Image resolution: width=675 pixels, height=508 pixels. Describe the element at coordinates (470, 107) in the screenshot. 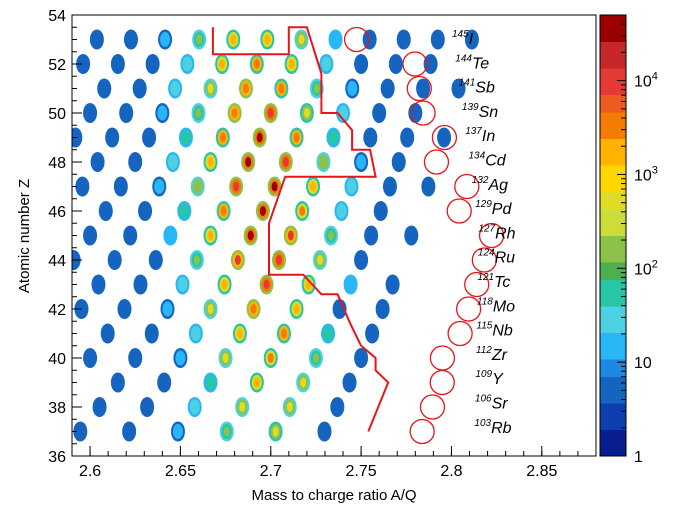

I see `isotope-mass-number: 139` at that location.